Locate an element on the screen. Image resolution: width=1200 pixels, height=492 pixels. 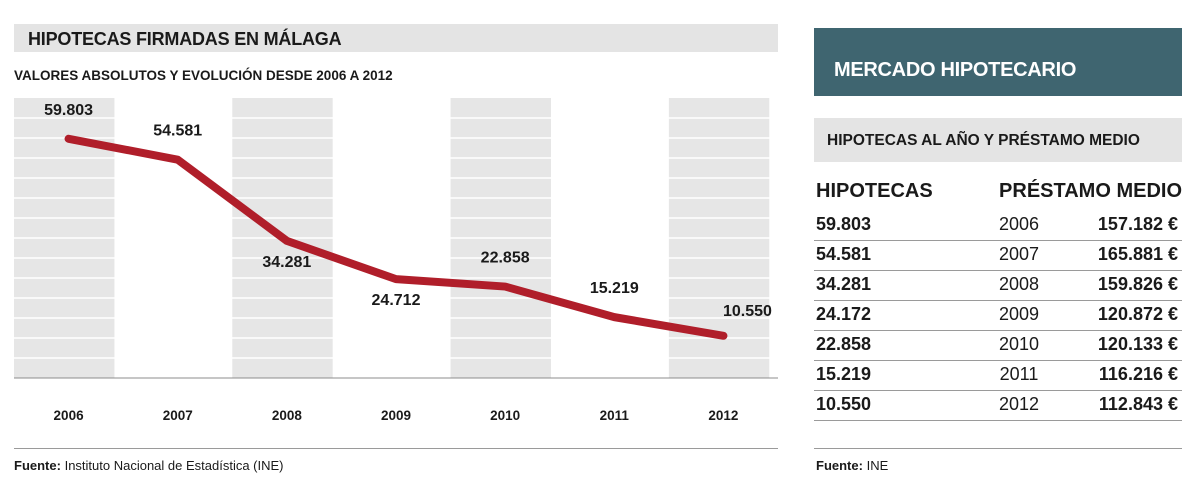
cell-year: 2012 is located at coordinates (1019, 404).